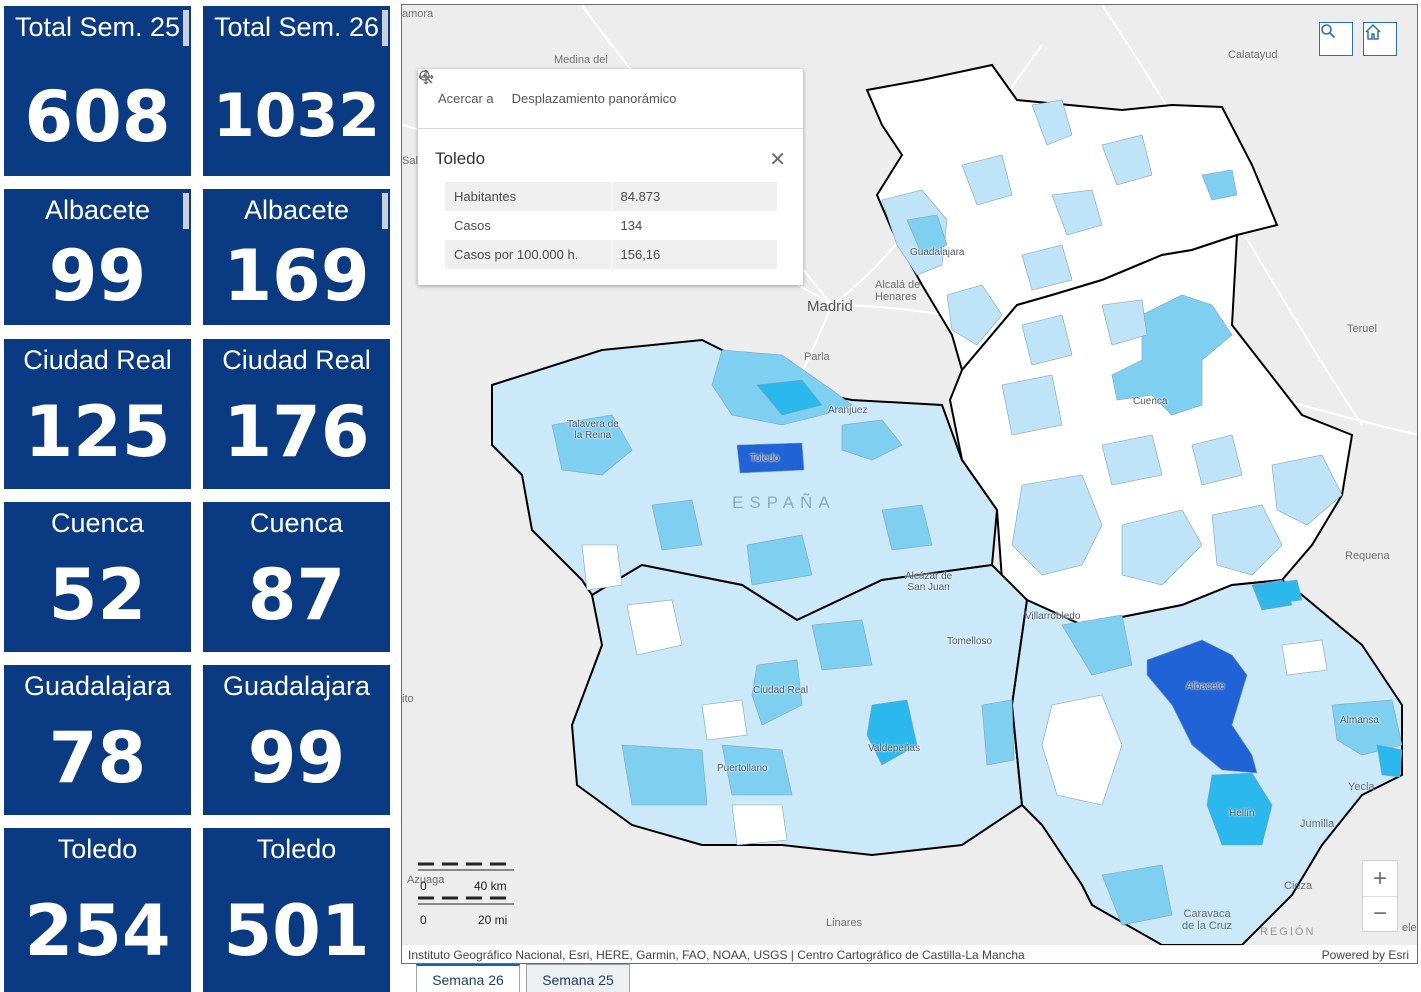  What do you see at coordinates (296, 27) in the screenshot?
I see `stat-label: Total Sem. 26` at bounding box center [296, 27].